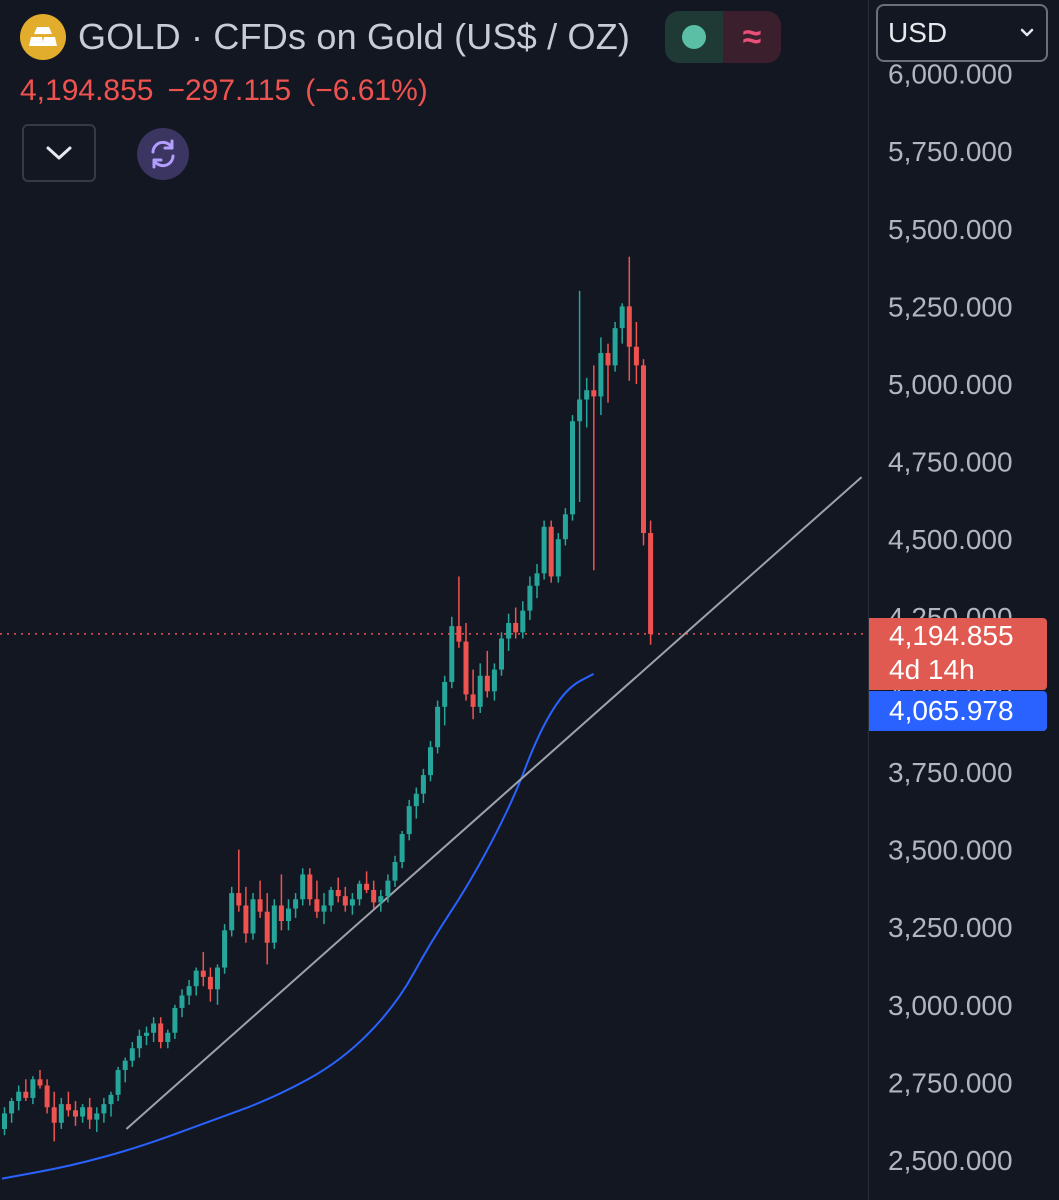 This screenshot has width=1059, height=1200. What do you see at coordinates (951, 635) in the screenshot?
I see `last-price-tag-value: 4,194.855` at bounding box center [951, 635].